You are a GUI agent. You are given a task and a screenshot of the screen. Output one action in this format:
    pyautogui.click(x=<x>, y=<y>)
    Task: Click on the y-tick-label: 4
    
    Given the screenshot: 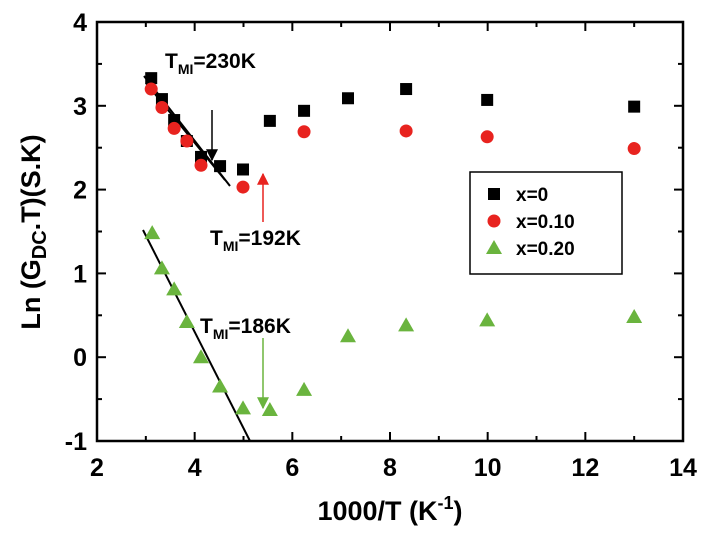 What is the action you would take?
    pyautogui.click(x=80, y=23)
    